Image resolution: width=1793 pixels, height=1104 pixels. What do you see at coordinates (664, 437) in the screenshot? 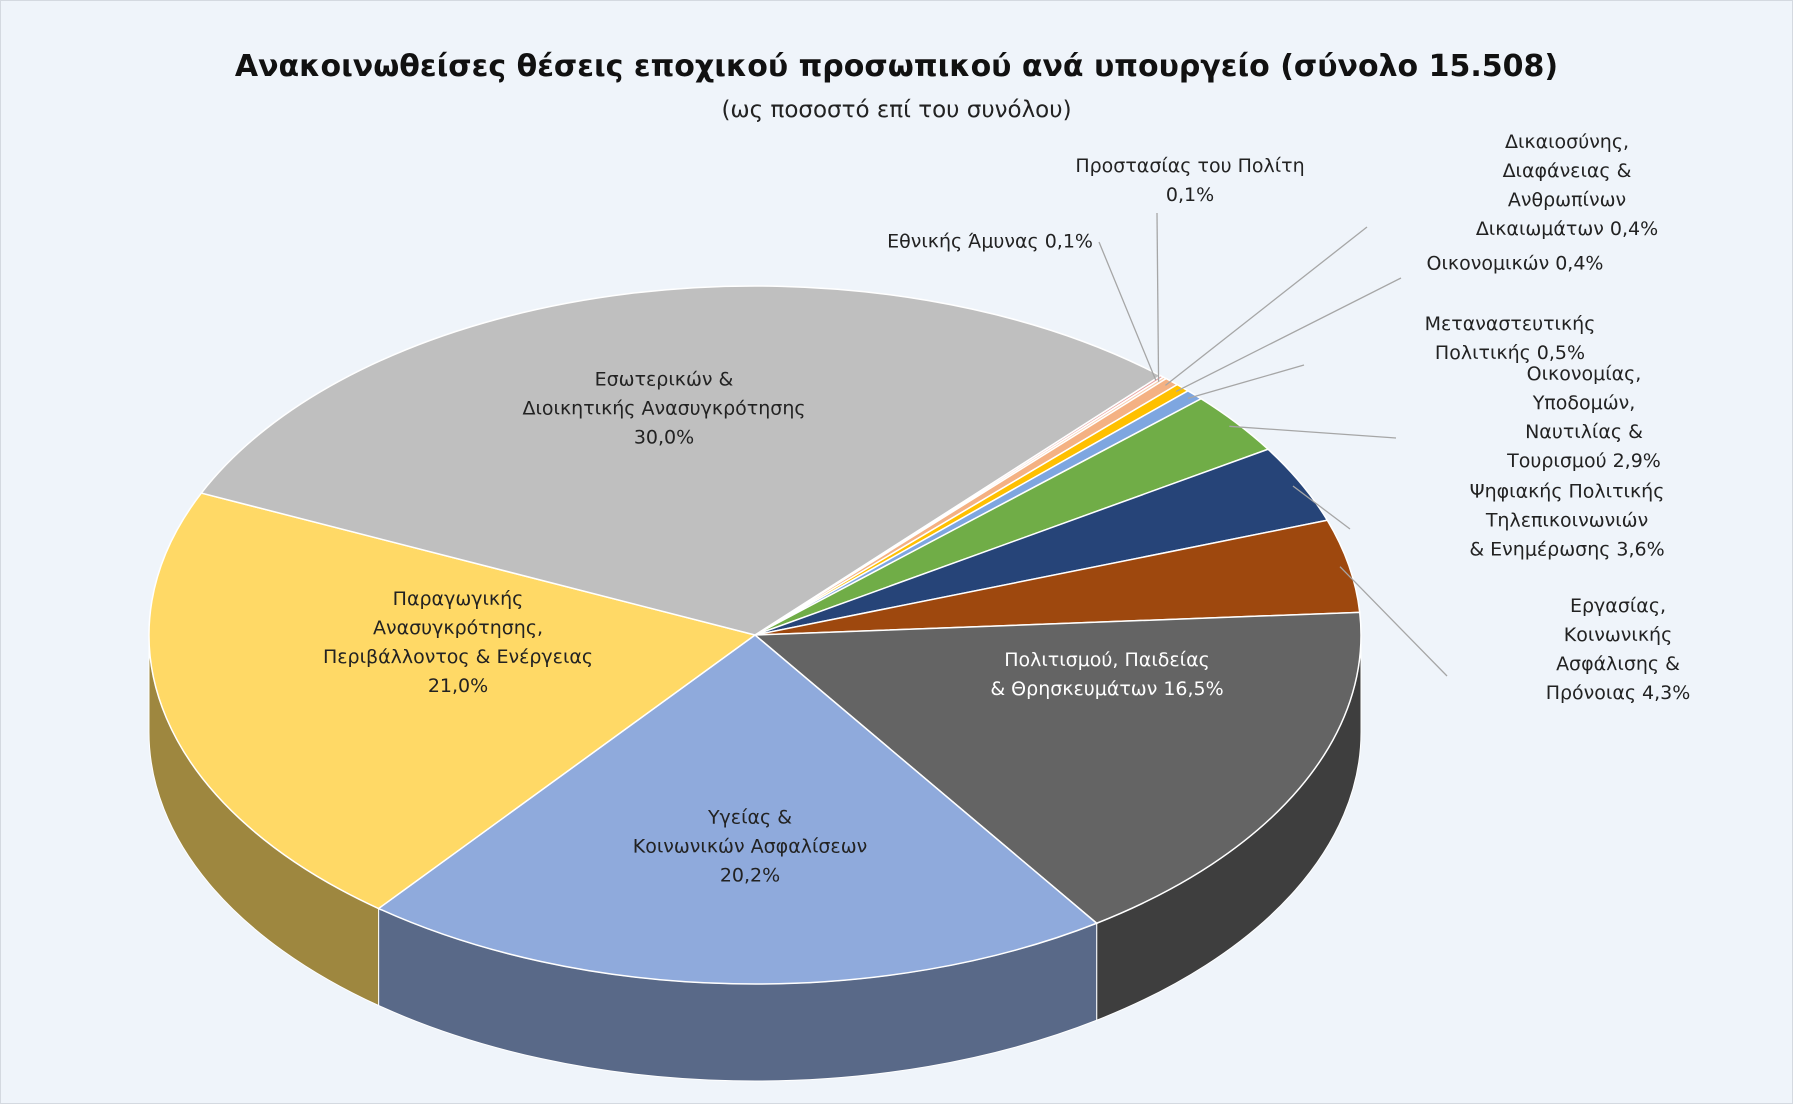
I see `value-label: 30,0%` at bounding box center [664, 437].